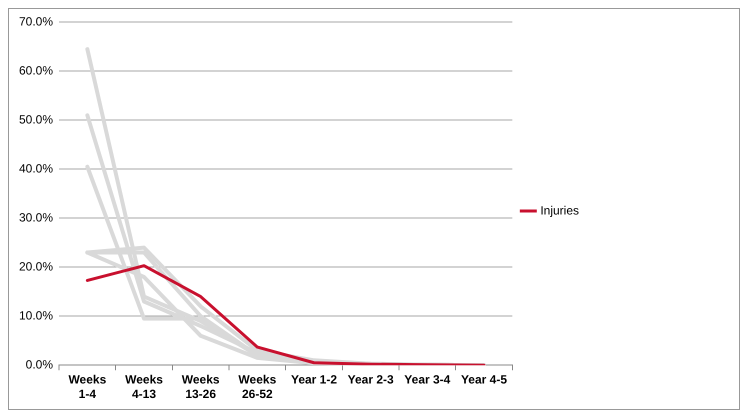  Describe the element at coordinates (40, 365) in the screenshot. I see `y-tick-label: 0.0%` at that location.